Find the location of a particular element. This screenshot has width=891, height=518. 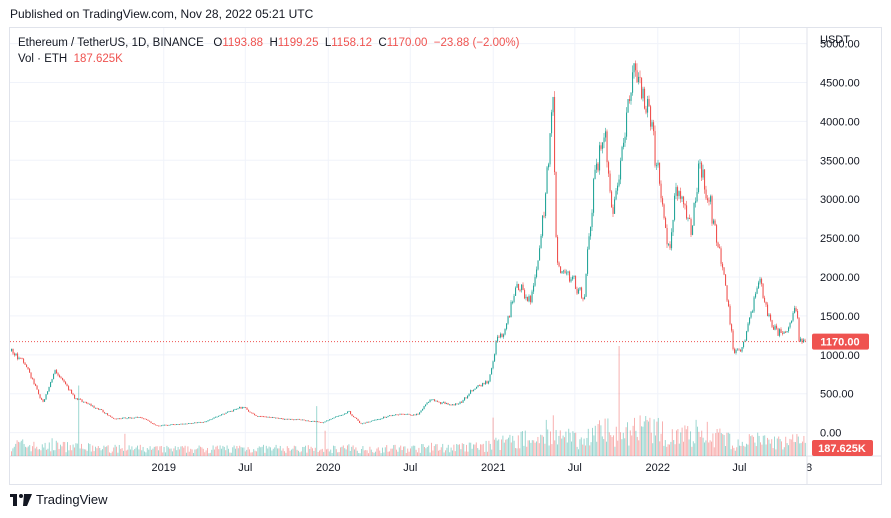

change-value: −23.88 (−2.00%) is located at coordinates (476, 43).